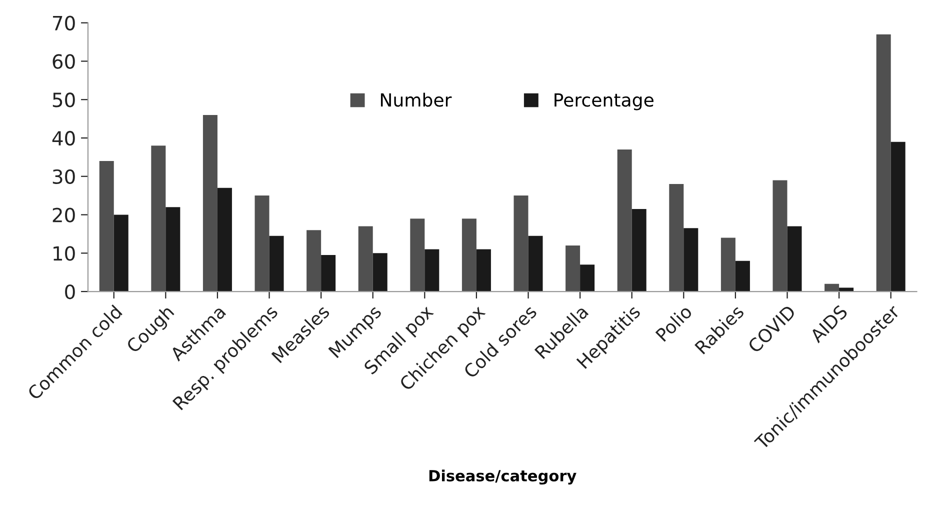  Describe the element at coordinates (63, 100) in the screenshot. I see `y-tick-label: 50` at that location.